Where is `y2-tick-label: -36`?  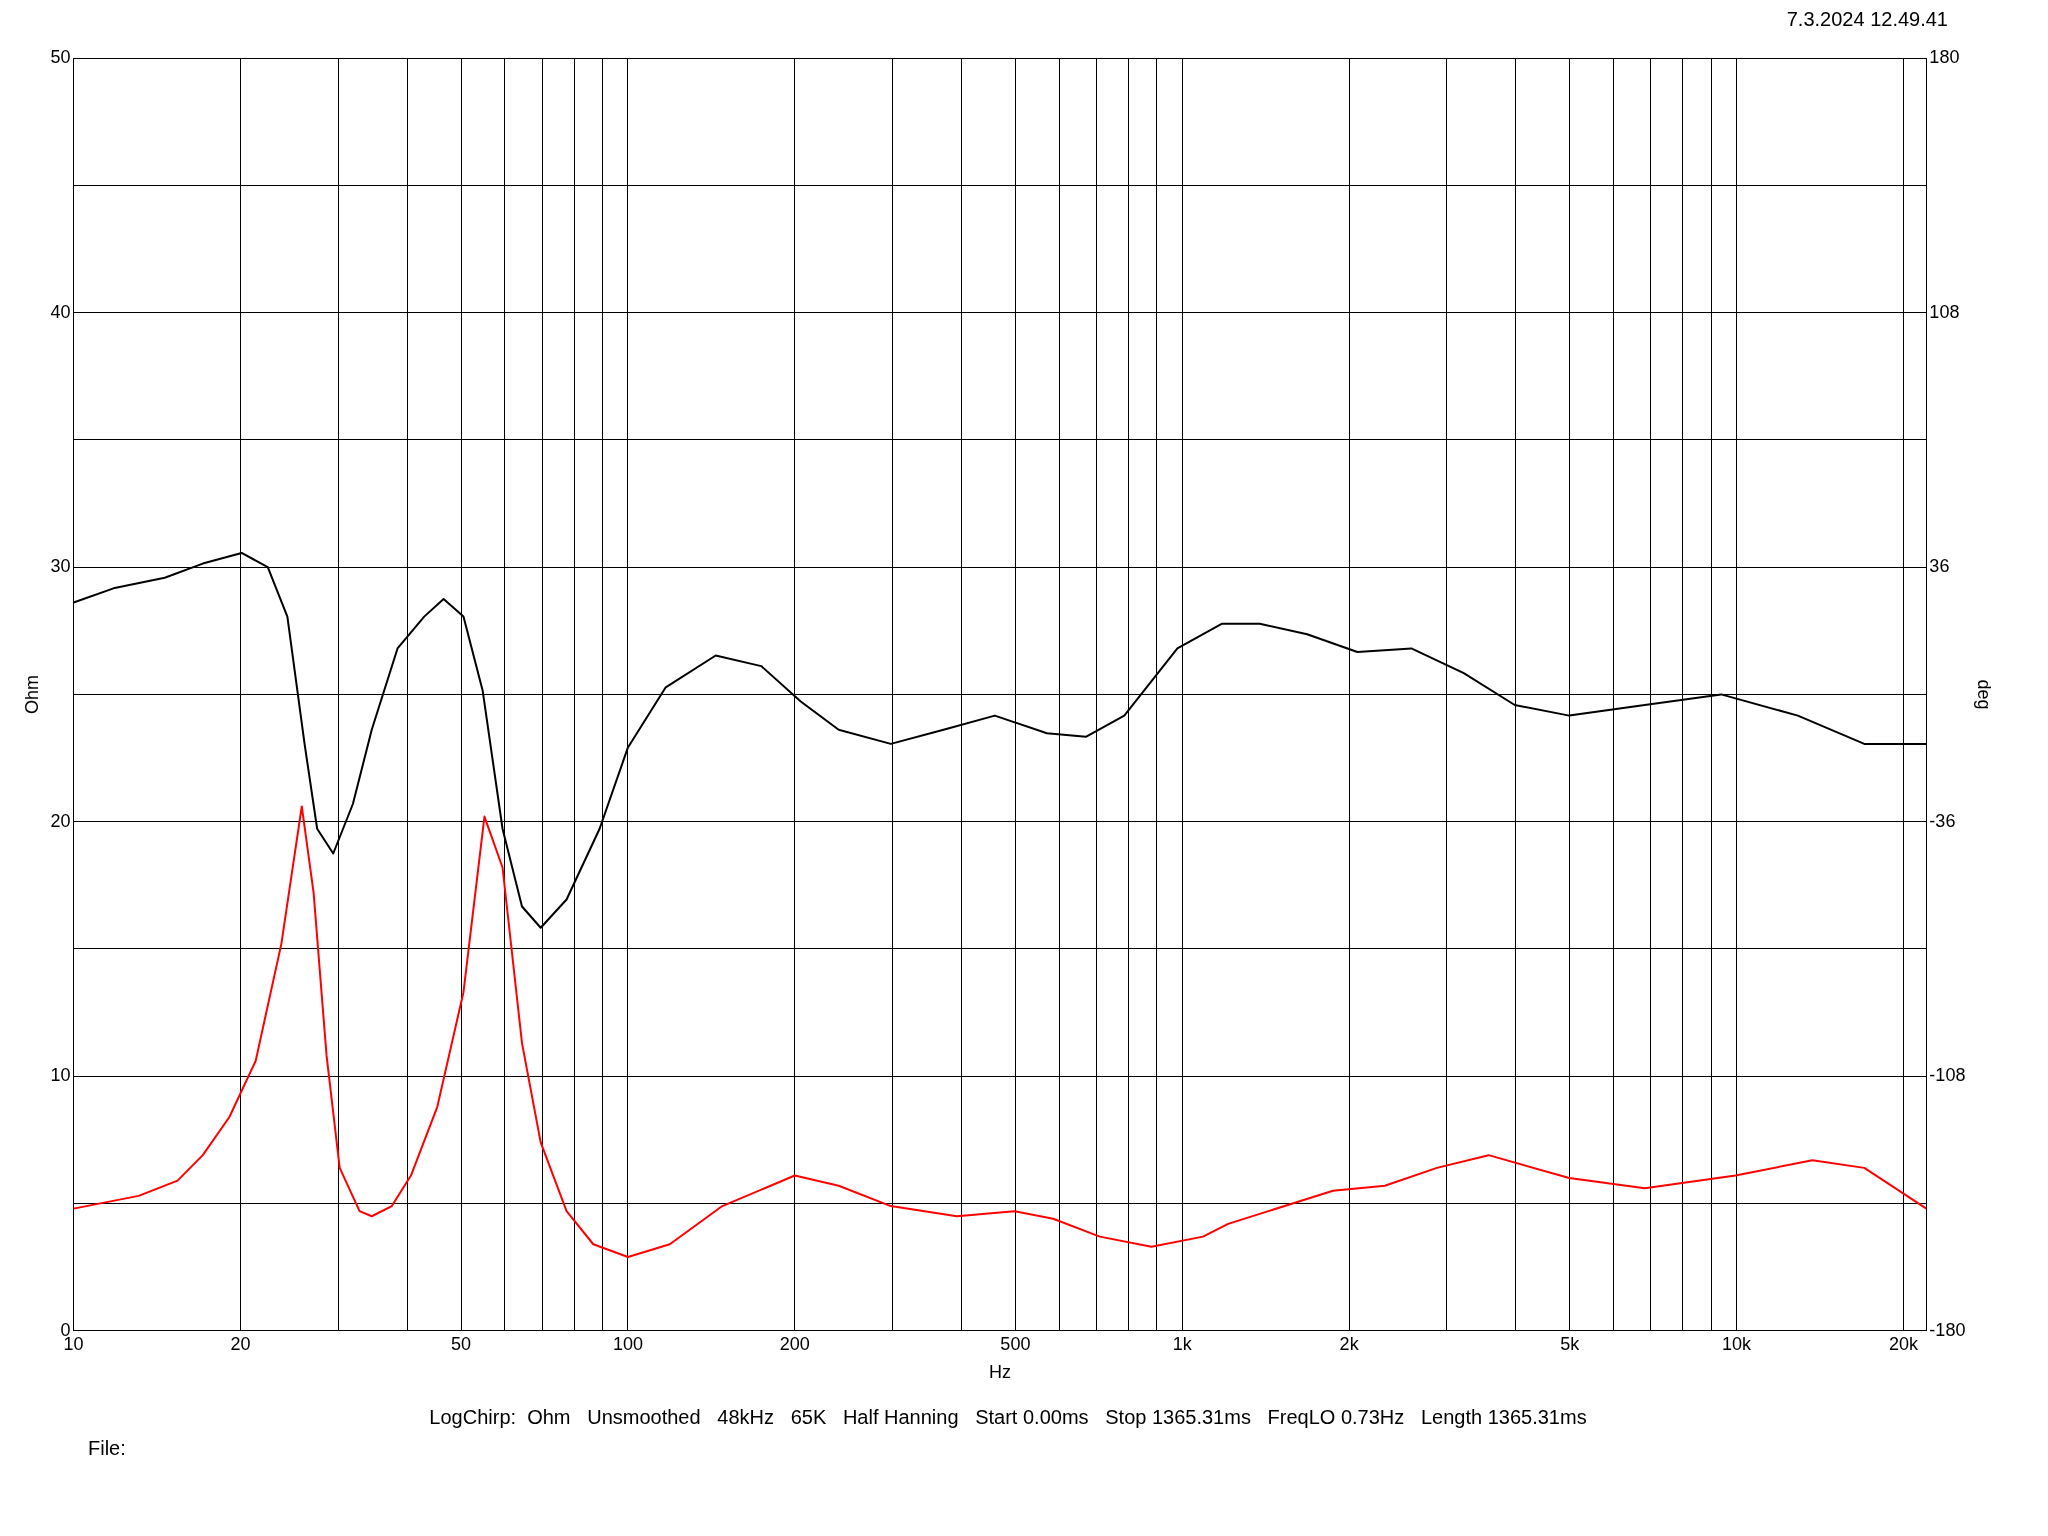
y2-tick-label: -36 is located at coordinates (1942, 820).